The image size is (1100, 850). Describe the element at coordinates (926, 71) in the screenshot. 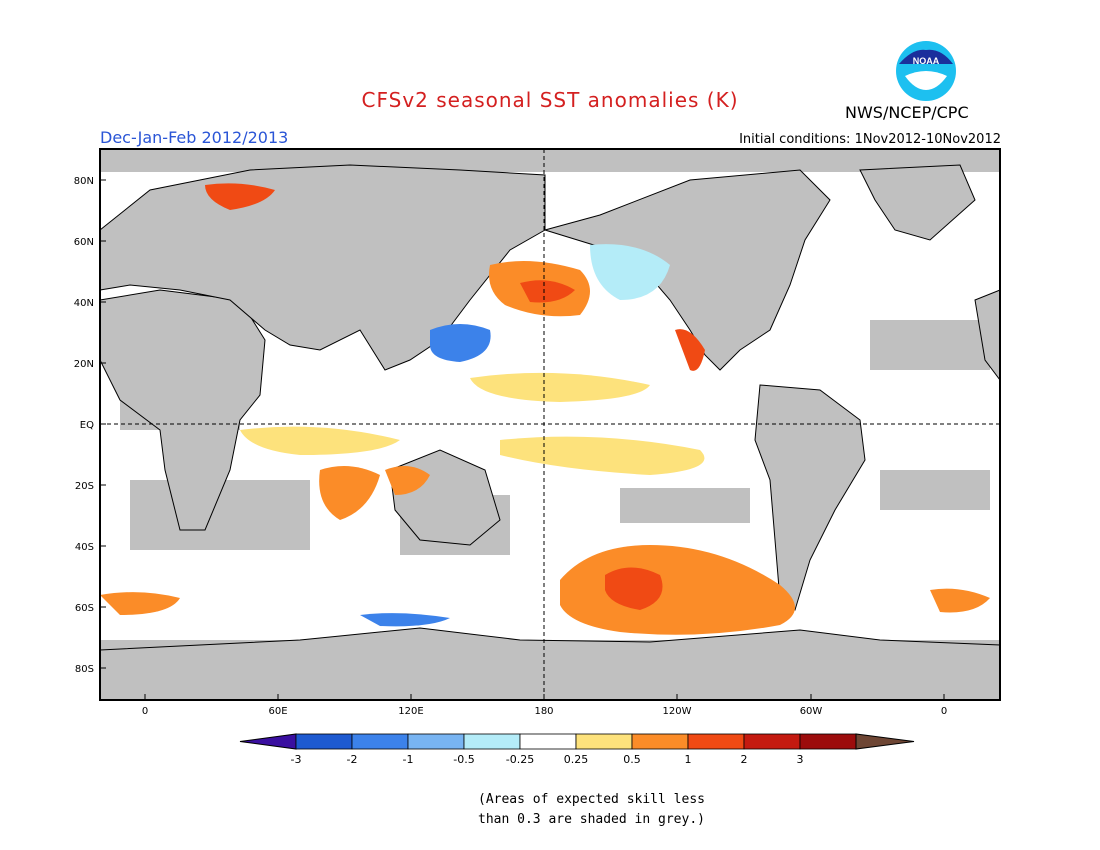

I see `noaa-logo: NOAA` at that location.